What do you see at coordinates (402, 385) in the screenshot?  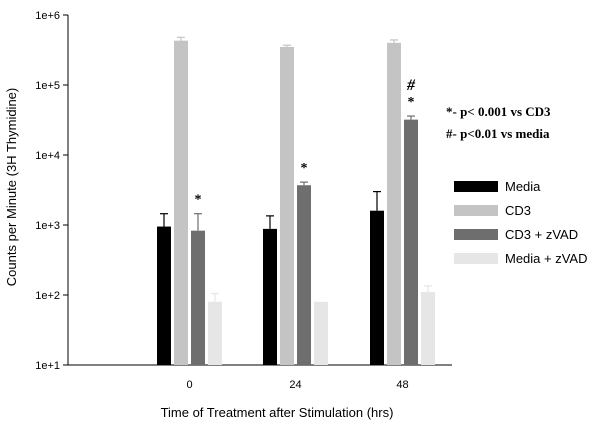 I see `x-tick-label: 48` at bounding box center [402, 385].